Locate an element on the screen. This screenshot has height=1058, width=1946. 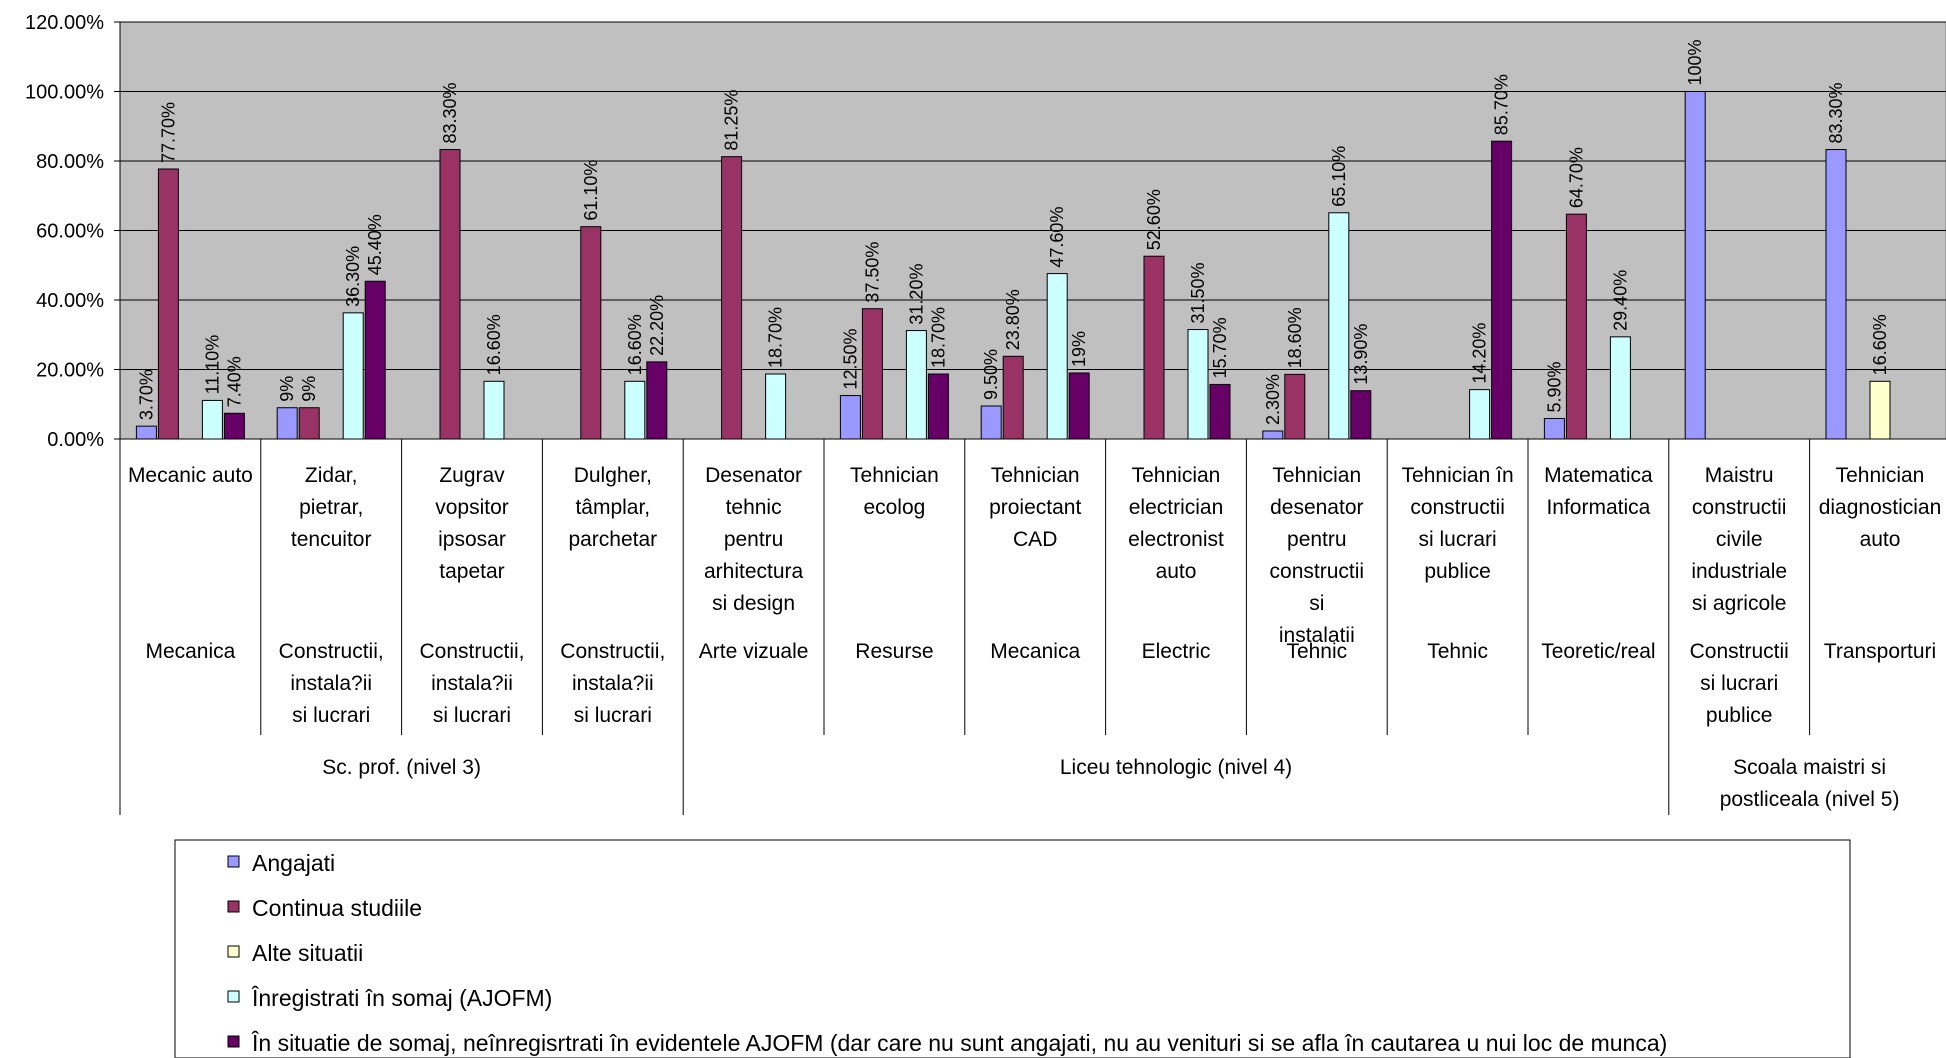
data-label: 12.50% is located at coordinates (850, 359).